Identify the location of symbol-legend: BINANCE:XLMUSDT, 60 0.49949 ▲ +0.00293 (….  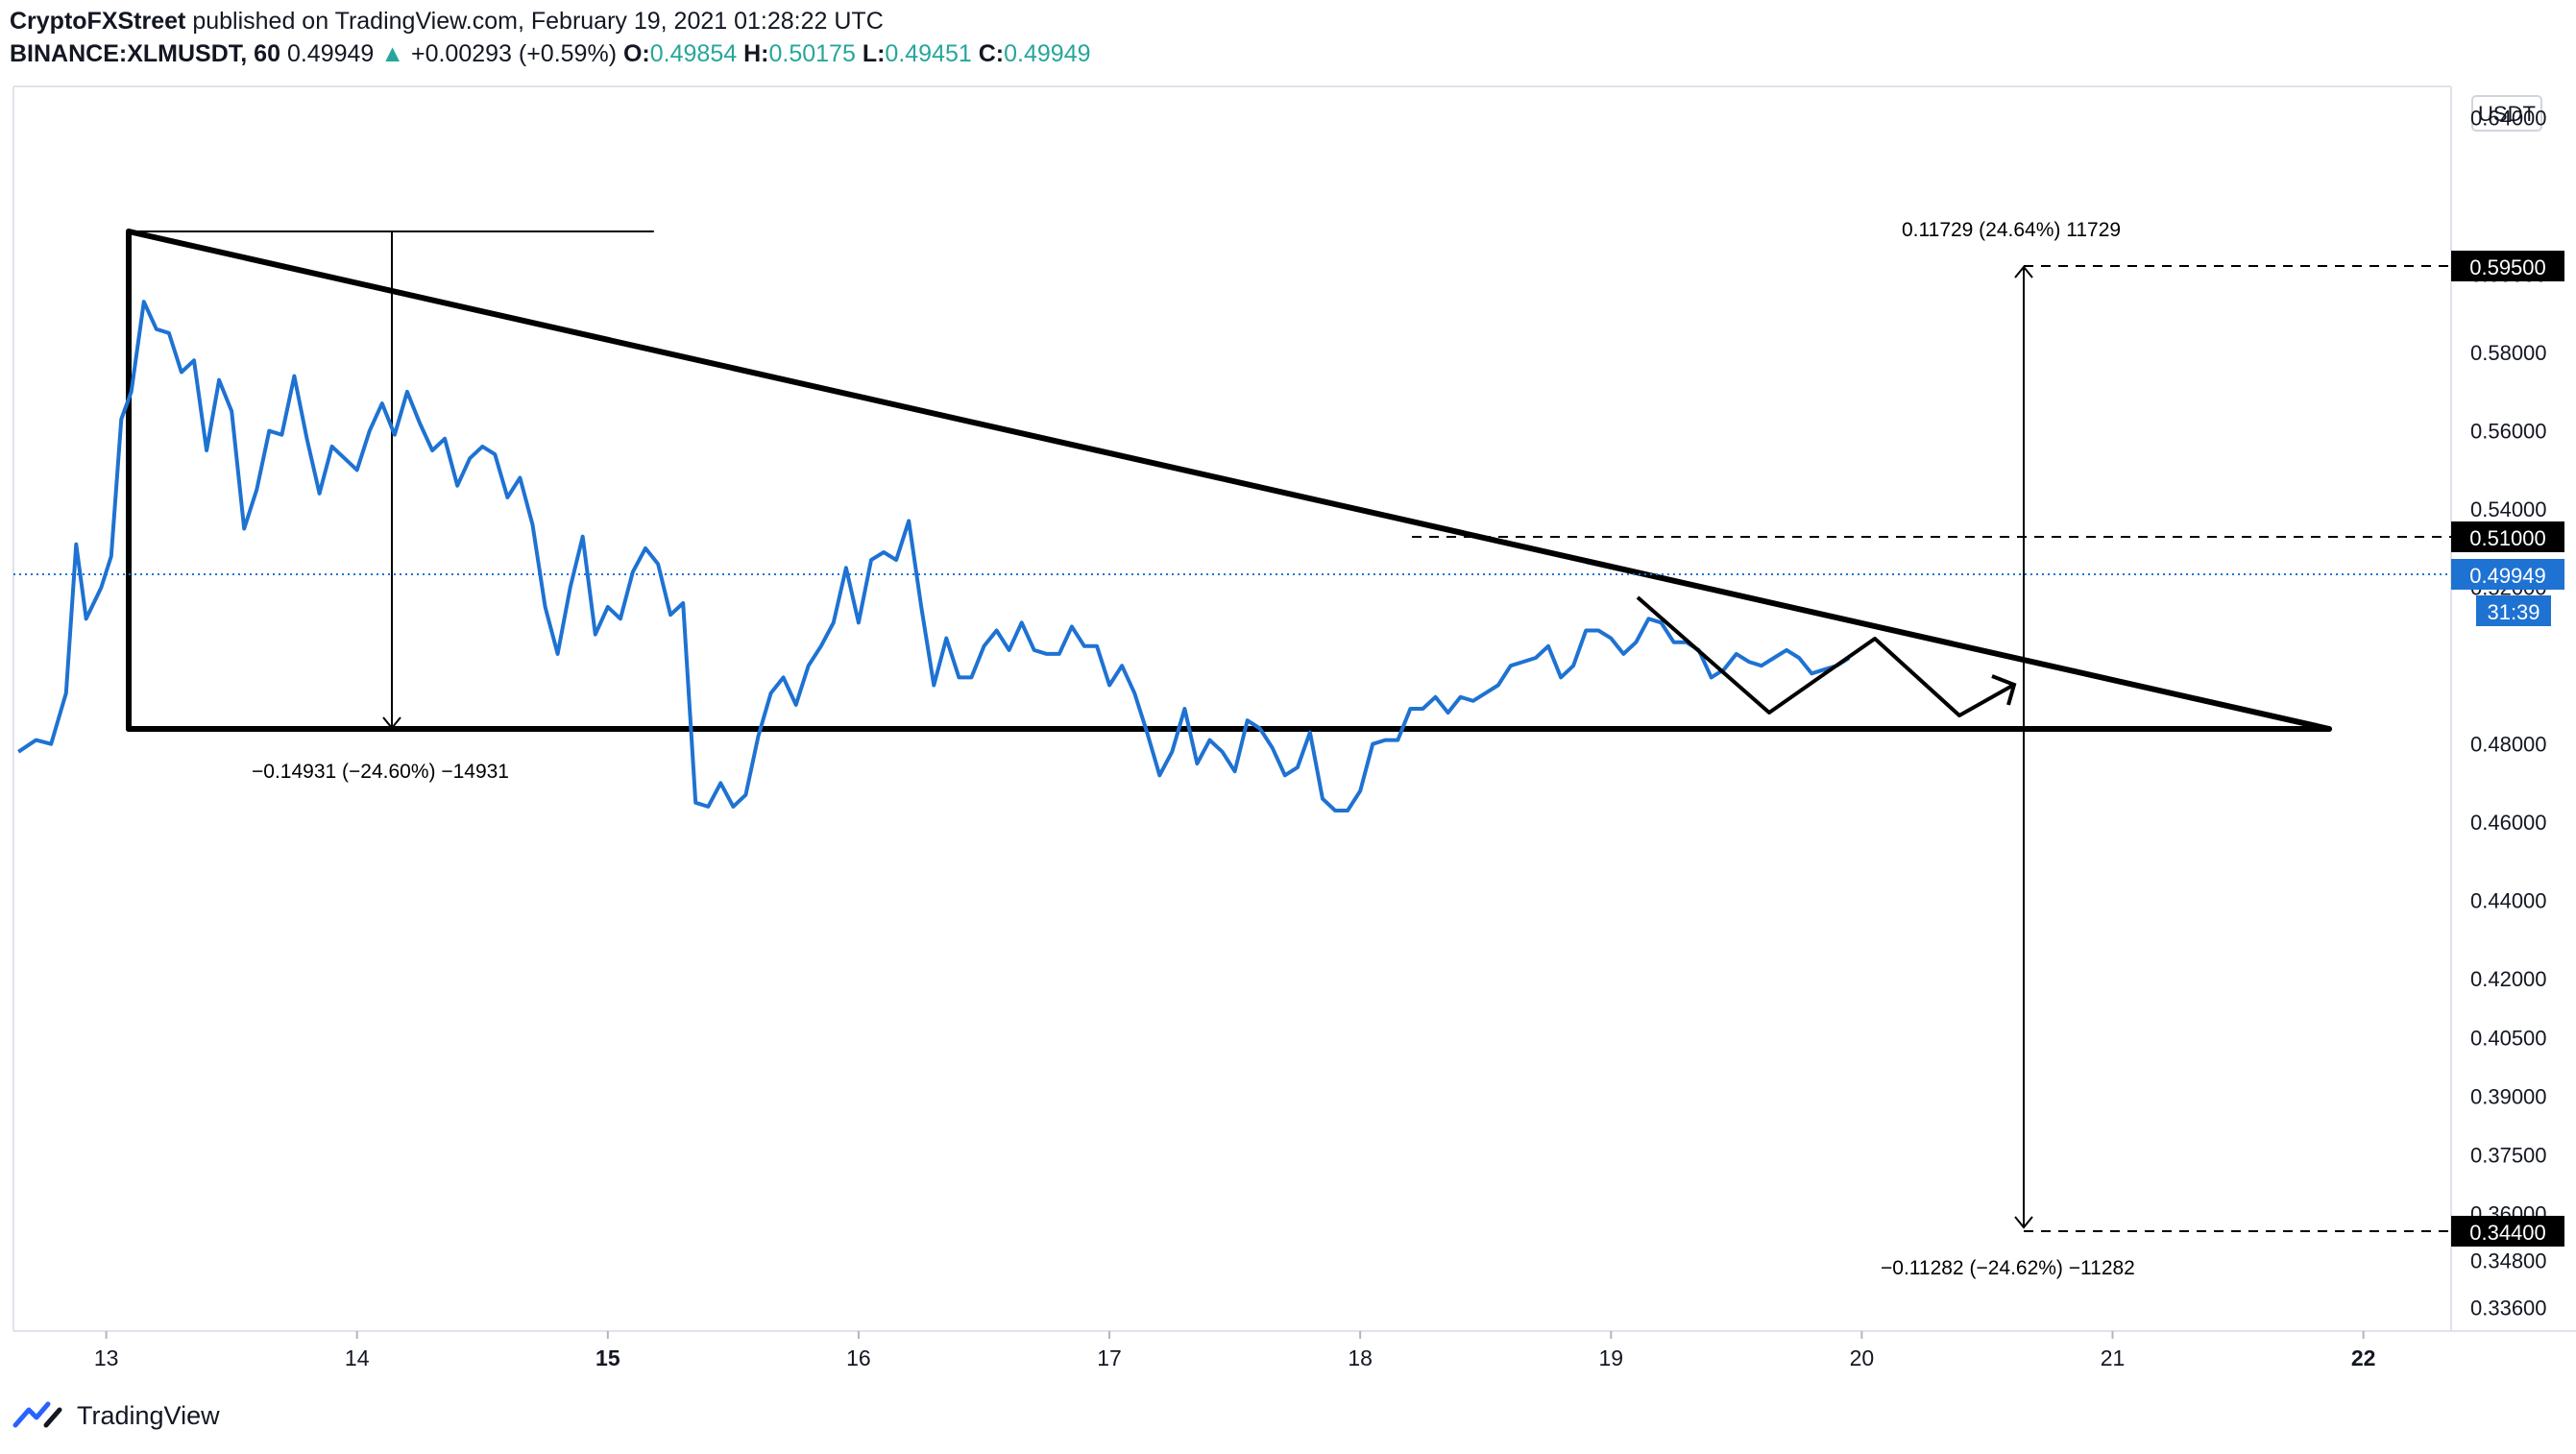
(550, 53).